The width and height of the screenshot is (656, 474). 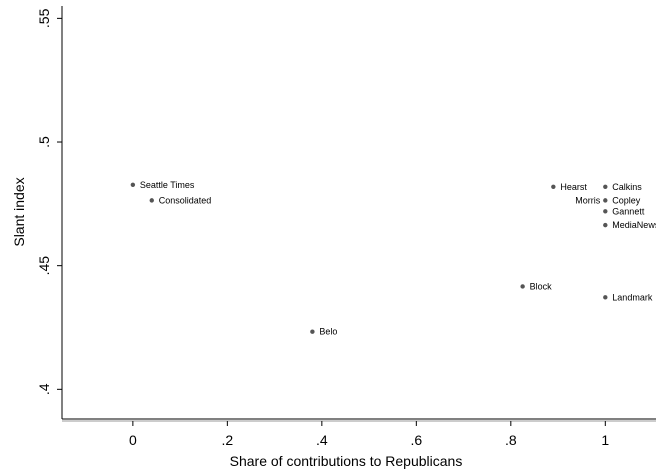 I want to click on x-tick-label: 0, so click(x=133, y=440).